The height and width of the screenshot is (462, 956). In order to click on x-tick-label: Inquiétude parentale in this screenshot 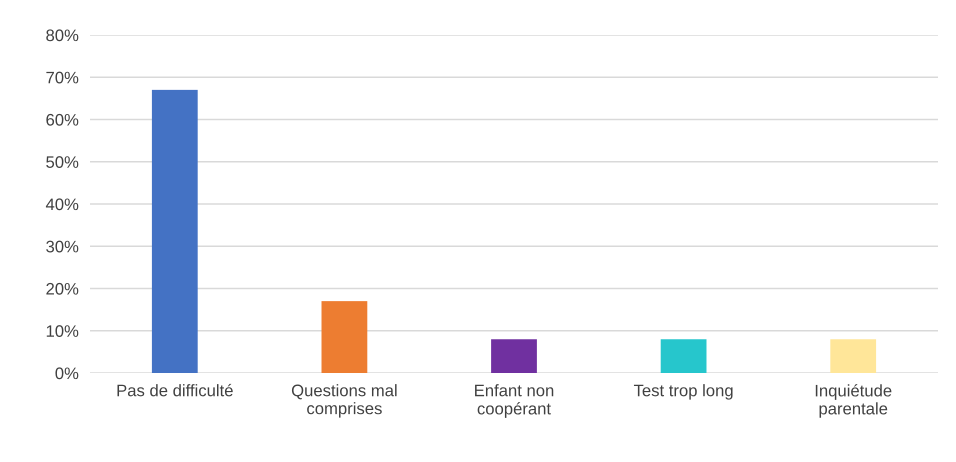, I will do `click(854, 401)`.